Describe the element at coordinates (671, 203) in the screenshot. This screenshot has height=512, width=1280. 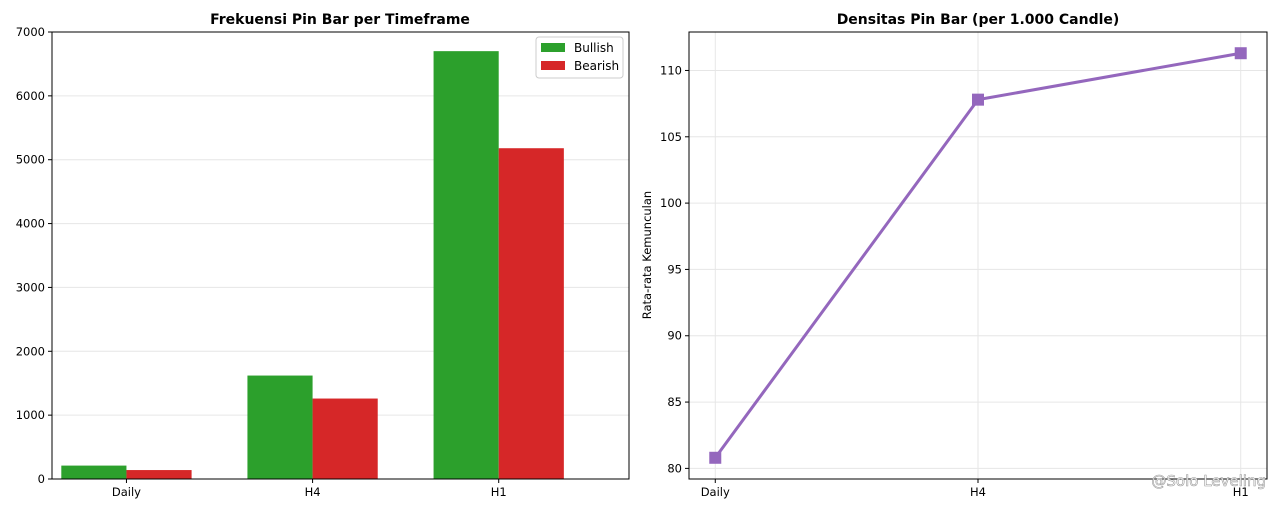
I see `line-y-tick-label: 100` at that location.